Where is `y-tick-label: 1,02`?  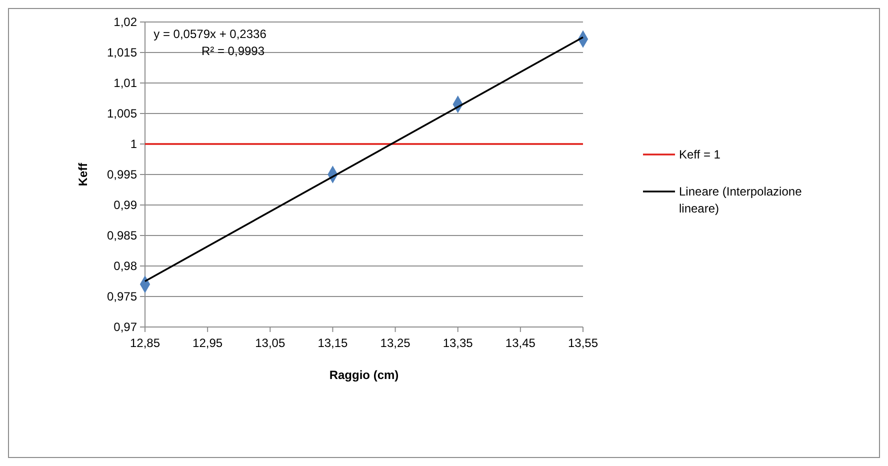
y-tick-label: 1,02 is located at coordinates (126, 22).